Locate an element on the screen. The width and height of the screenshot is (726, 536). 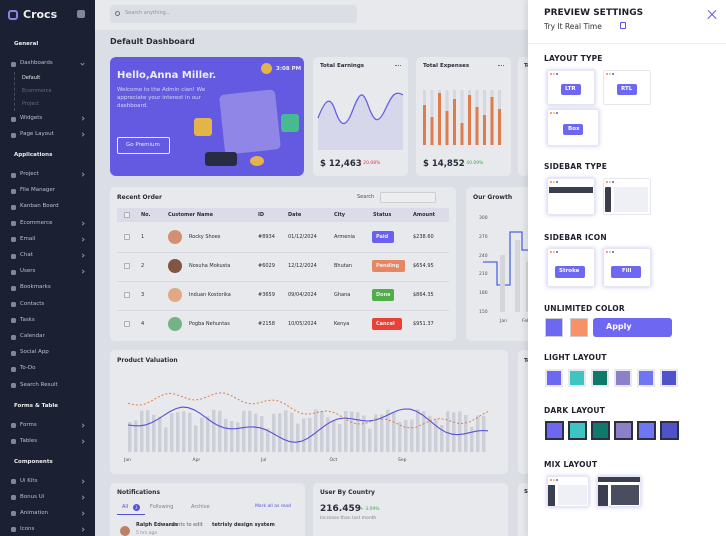
card-menu-dots is located at coordinates (398, 66).